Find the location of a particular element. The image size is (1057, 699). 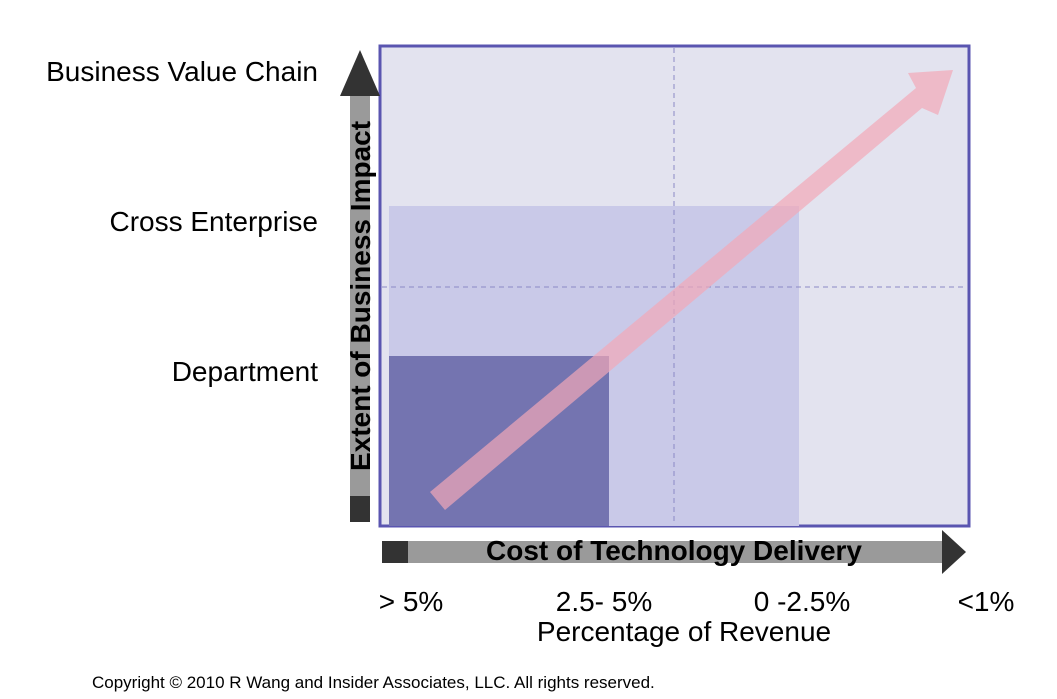

x-axis-subtitle: Percentage of Revenue is located at coordinates (684, 631).